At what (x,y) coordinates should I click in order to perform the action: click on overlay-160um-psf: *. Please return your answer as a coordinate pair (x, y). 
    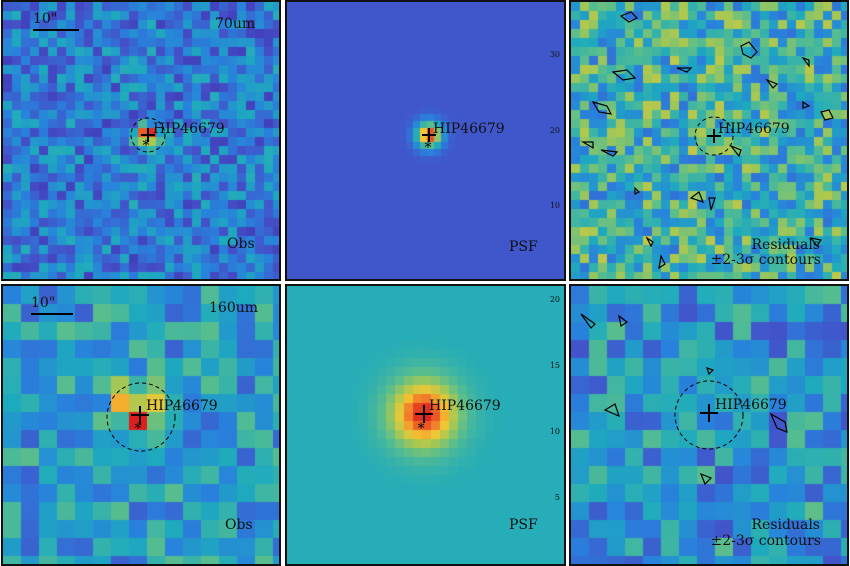
    Looking at the image, I should click on (424, 421).